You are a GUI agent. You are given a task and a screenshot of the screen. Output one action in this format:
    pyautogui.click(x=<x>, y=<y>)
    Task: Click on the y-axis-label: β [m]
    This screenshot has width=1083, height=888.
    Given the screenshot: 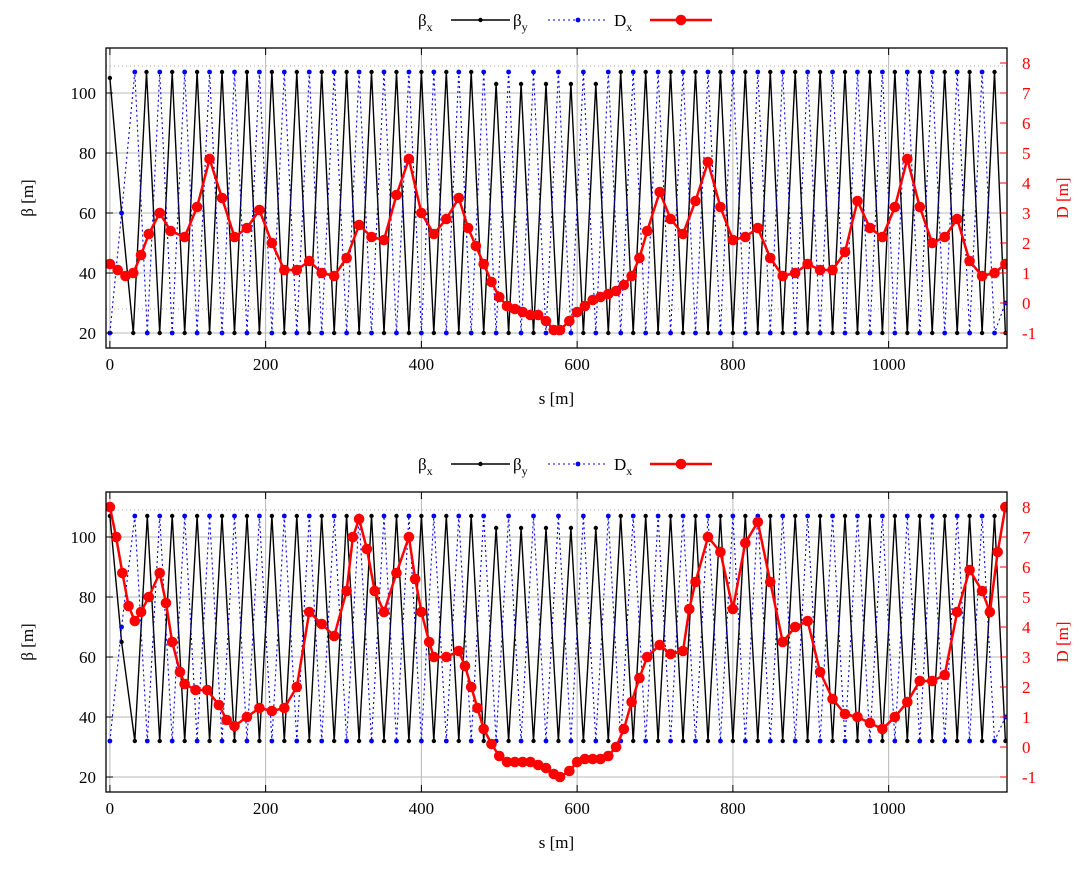 What is the action you would take?
    pyautogui.click(x=27, y=641)
    